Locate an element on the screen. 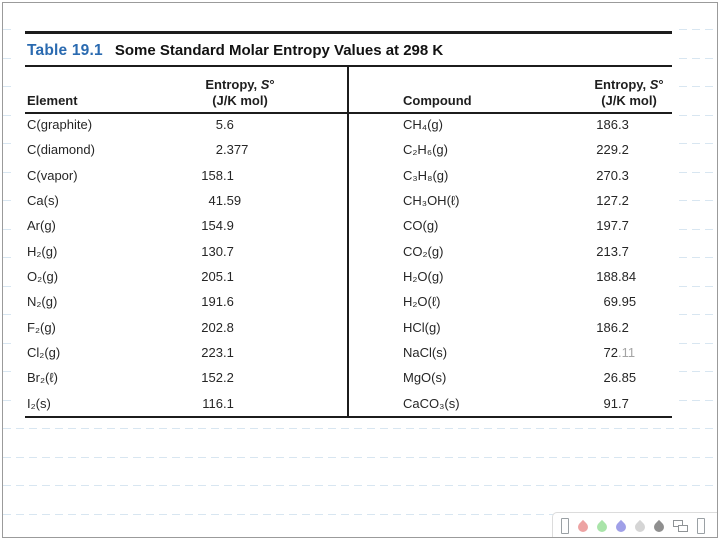 The image size is (720, 540). entropy-value-frac: .95 is located at coordinates (627, 302).